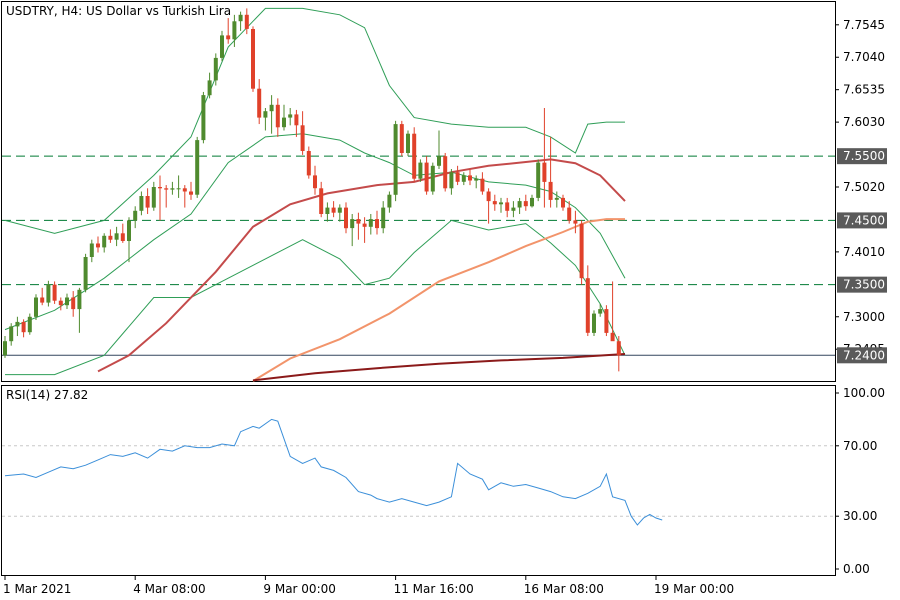 The image size is (900, 600). What do you see at coordinates (564, 589) in the screenshot?
I see `time-tick-label: 16 Mar 08:00` at bounding box center [564, 589].